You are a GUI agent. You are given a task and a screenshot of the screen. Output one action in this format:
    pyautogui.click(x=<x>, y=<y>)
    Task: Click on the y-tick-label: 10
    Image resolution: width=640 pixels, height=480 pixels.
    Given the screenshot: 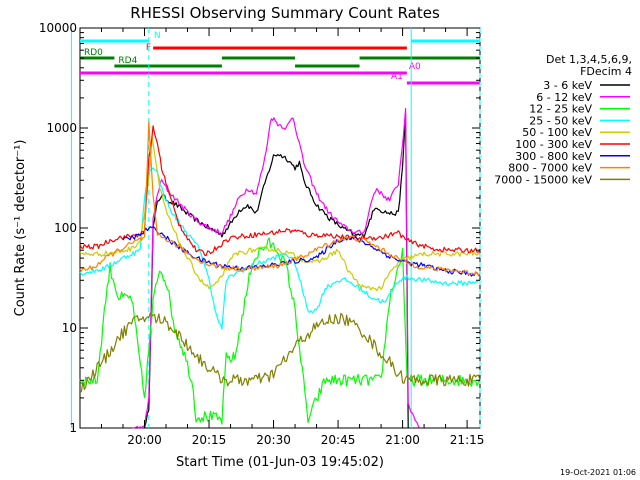 What is the action you would take?
    pyautogui.click(x=69, y=328)
    